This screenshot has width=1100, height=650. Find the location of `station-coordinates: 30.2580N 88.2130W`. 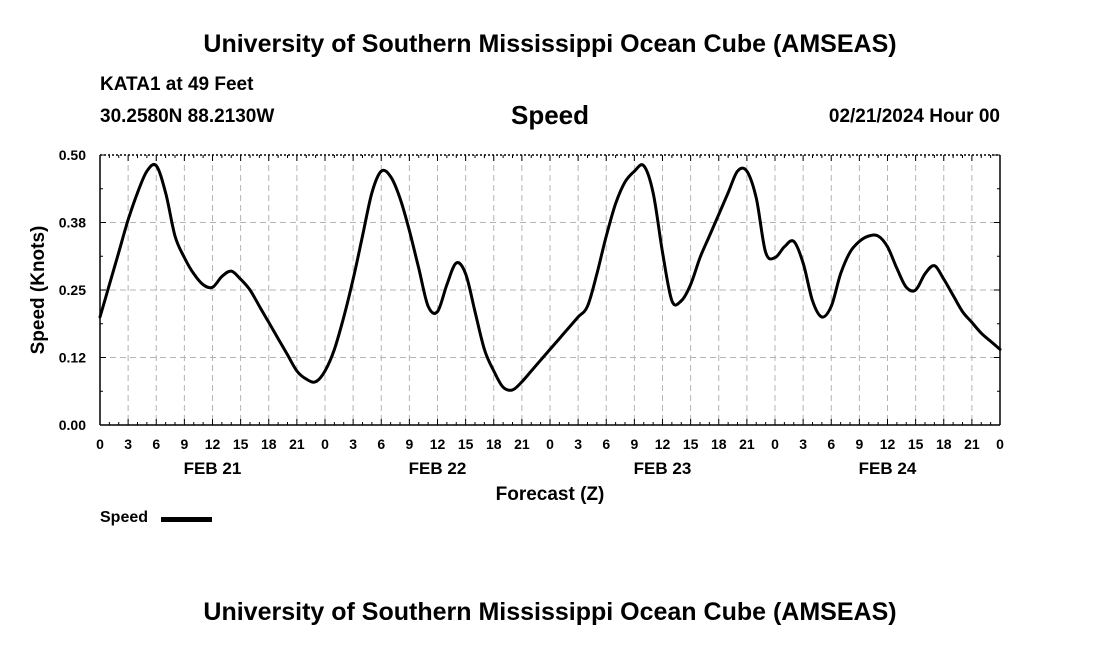

station-coordinates: 30.2580N 88.2130W is located at coordinates (187, 116).